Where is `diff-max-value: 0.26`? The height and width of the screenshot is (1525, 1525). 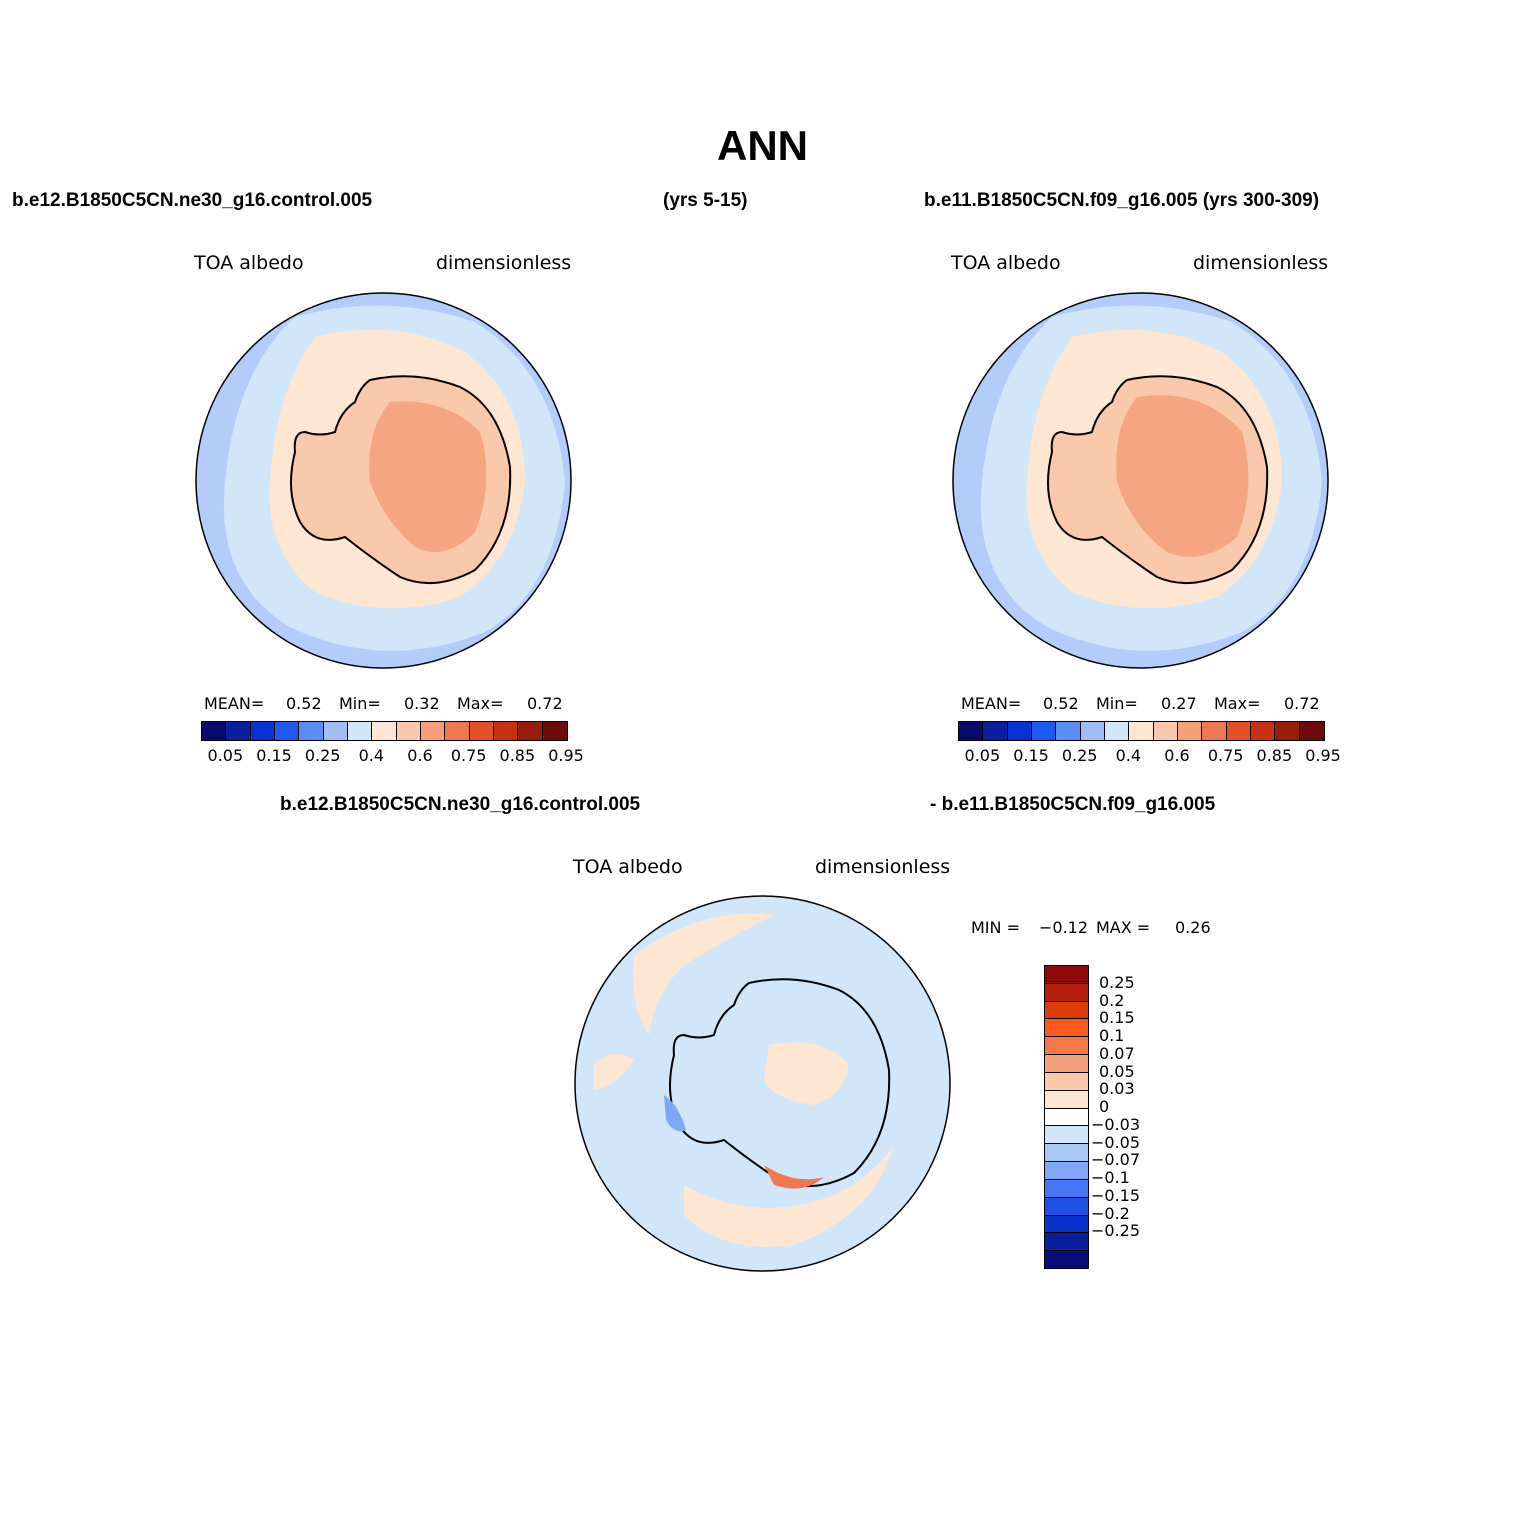
diff-max-value: 0.26 is located at coordinates (1193, 927).